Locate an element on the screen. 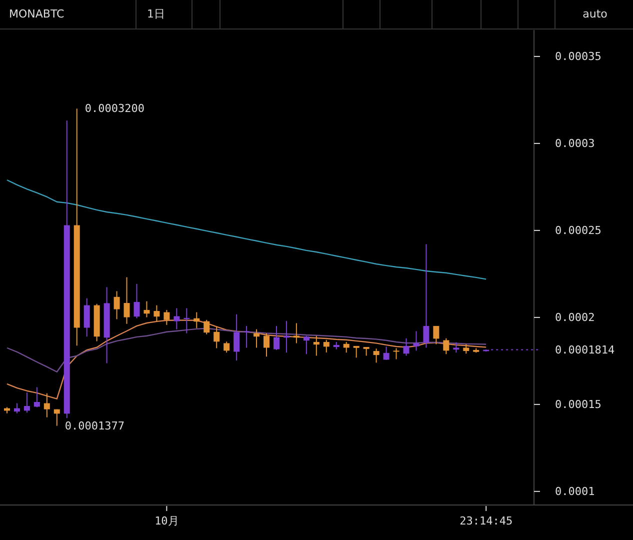  y-tick-label: 0.0002 is located at coordinates (575, 317).